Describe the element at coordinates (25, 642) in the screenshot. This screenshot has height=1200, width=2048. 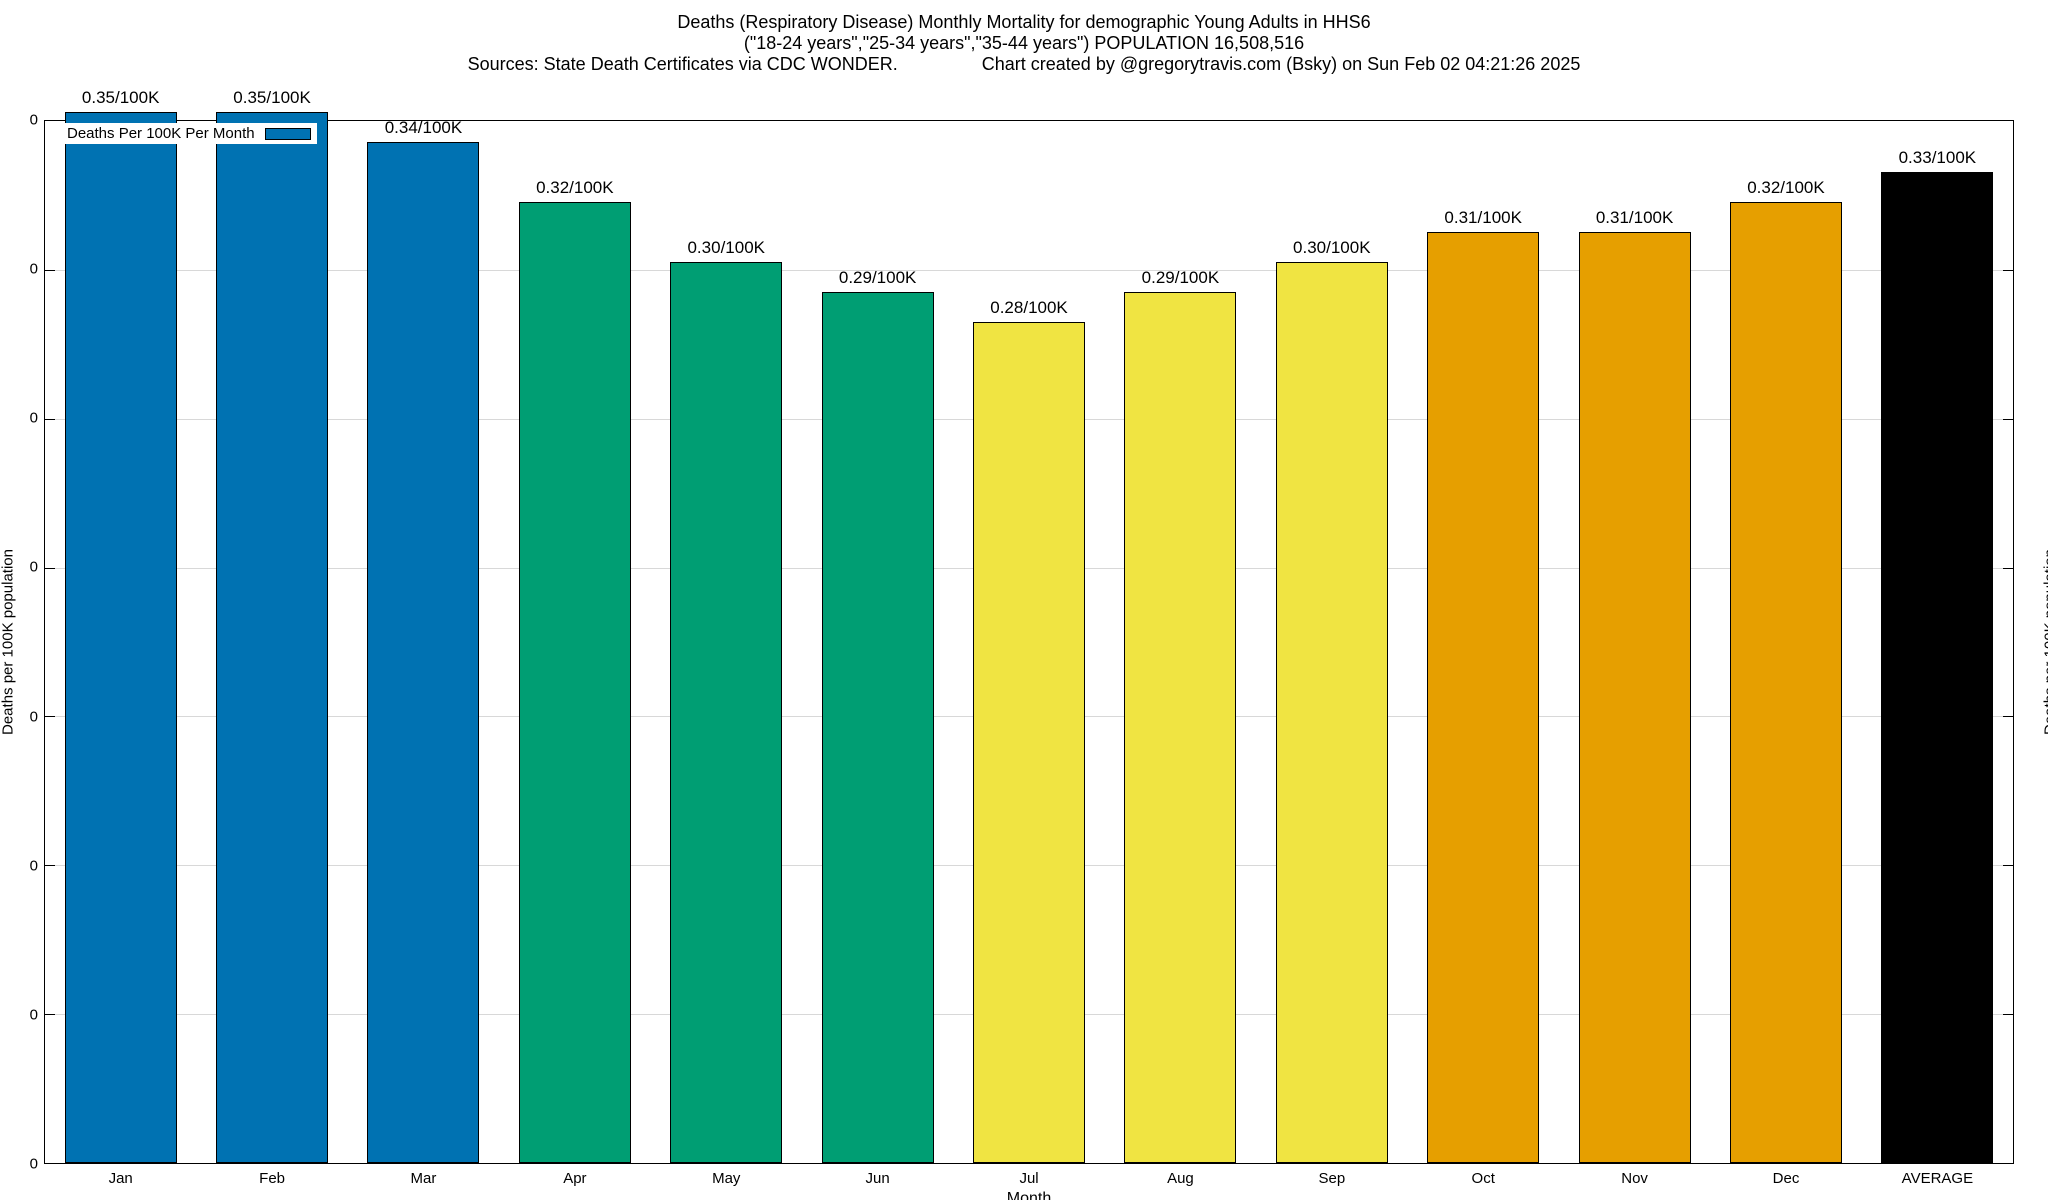
I see `y-axis-ticks: 0 0 0 0 0 0 0 0` at that location.